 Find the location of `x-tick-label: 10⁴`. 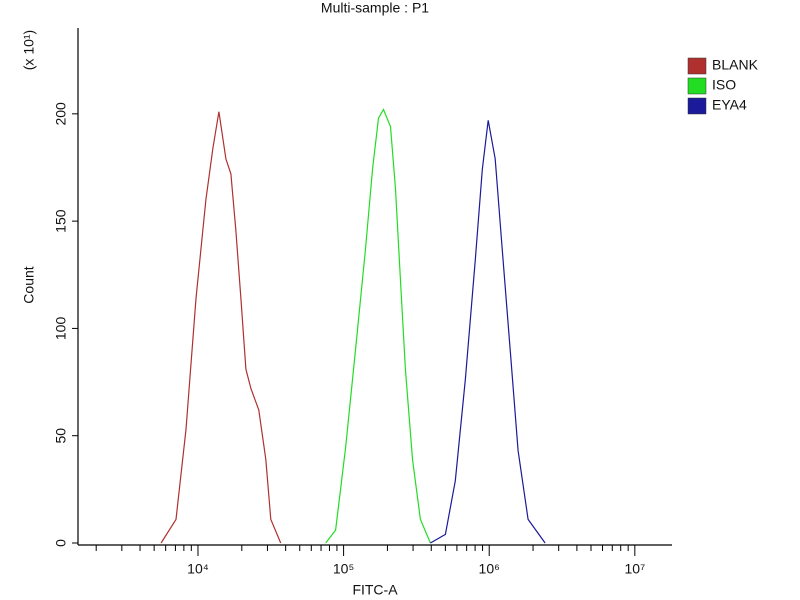

x-tick-label: 10⁴ is located at coordinates (198, 569).